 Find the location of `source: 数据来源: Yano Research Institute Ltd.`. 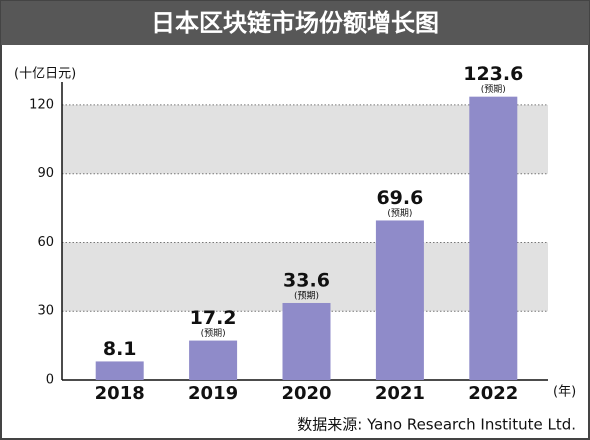

source: 数据来源: Yano Research Institute Ltd. is located at coordinates (436, 425).